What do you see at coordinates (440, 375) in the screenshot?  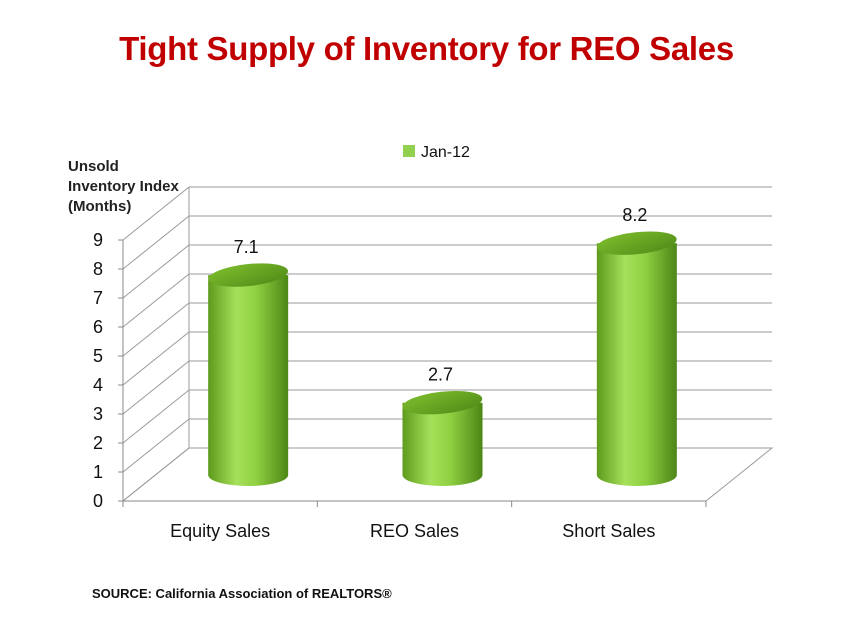 I see `data-label-1: 2.7` at bounding box center [440, 375].